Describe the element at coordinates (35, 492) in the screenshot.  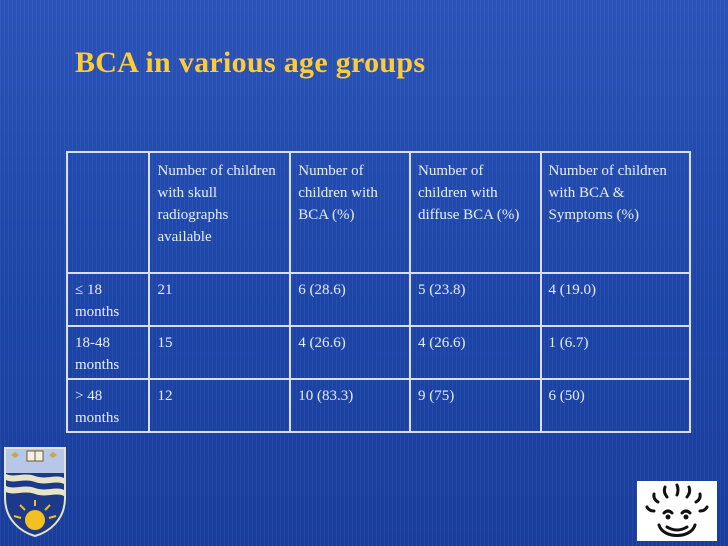
I see `university-crest-icon` at that location.